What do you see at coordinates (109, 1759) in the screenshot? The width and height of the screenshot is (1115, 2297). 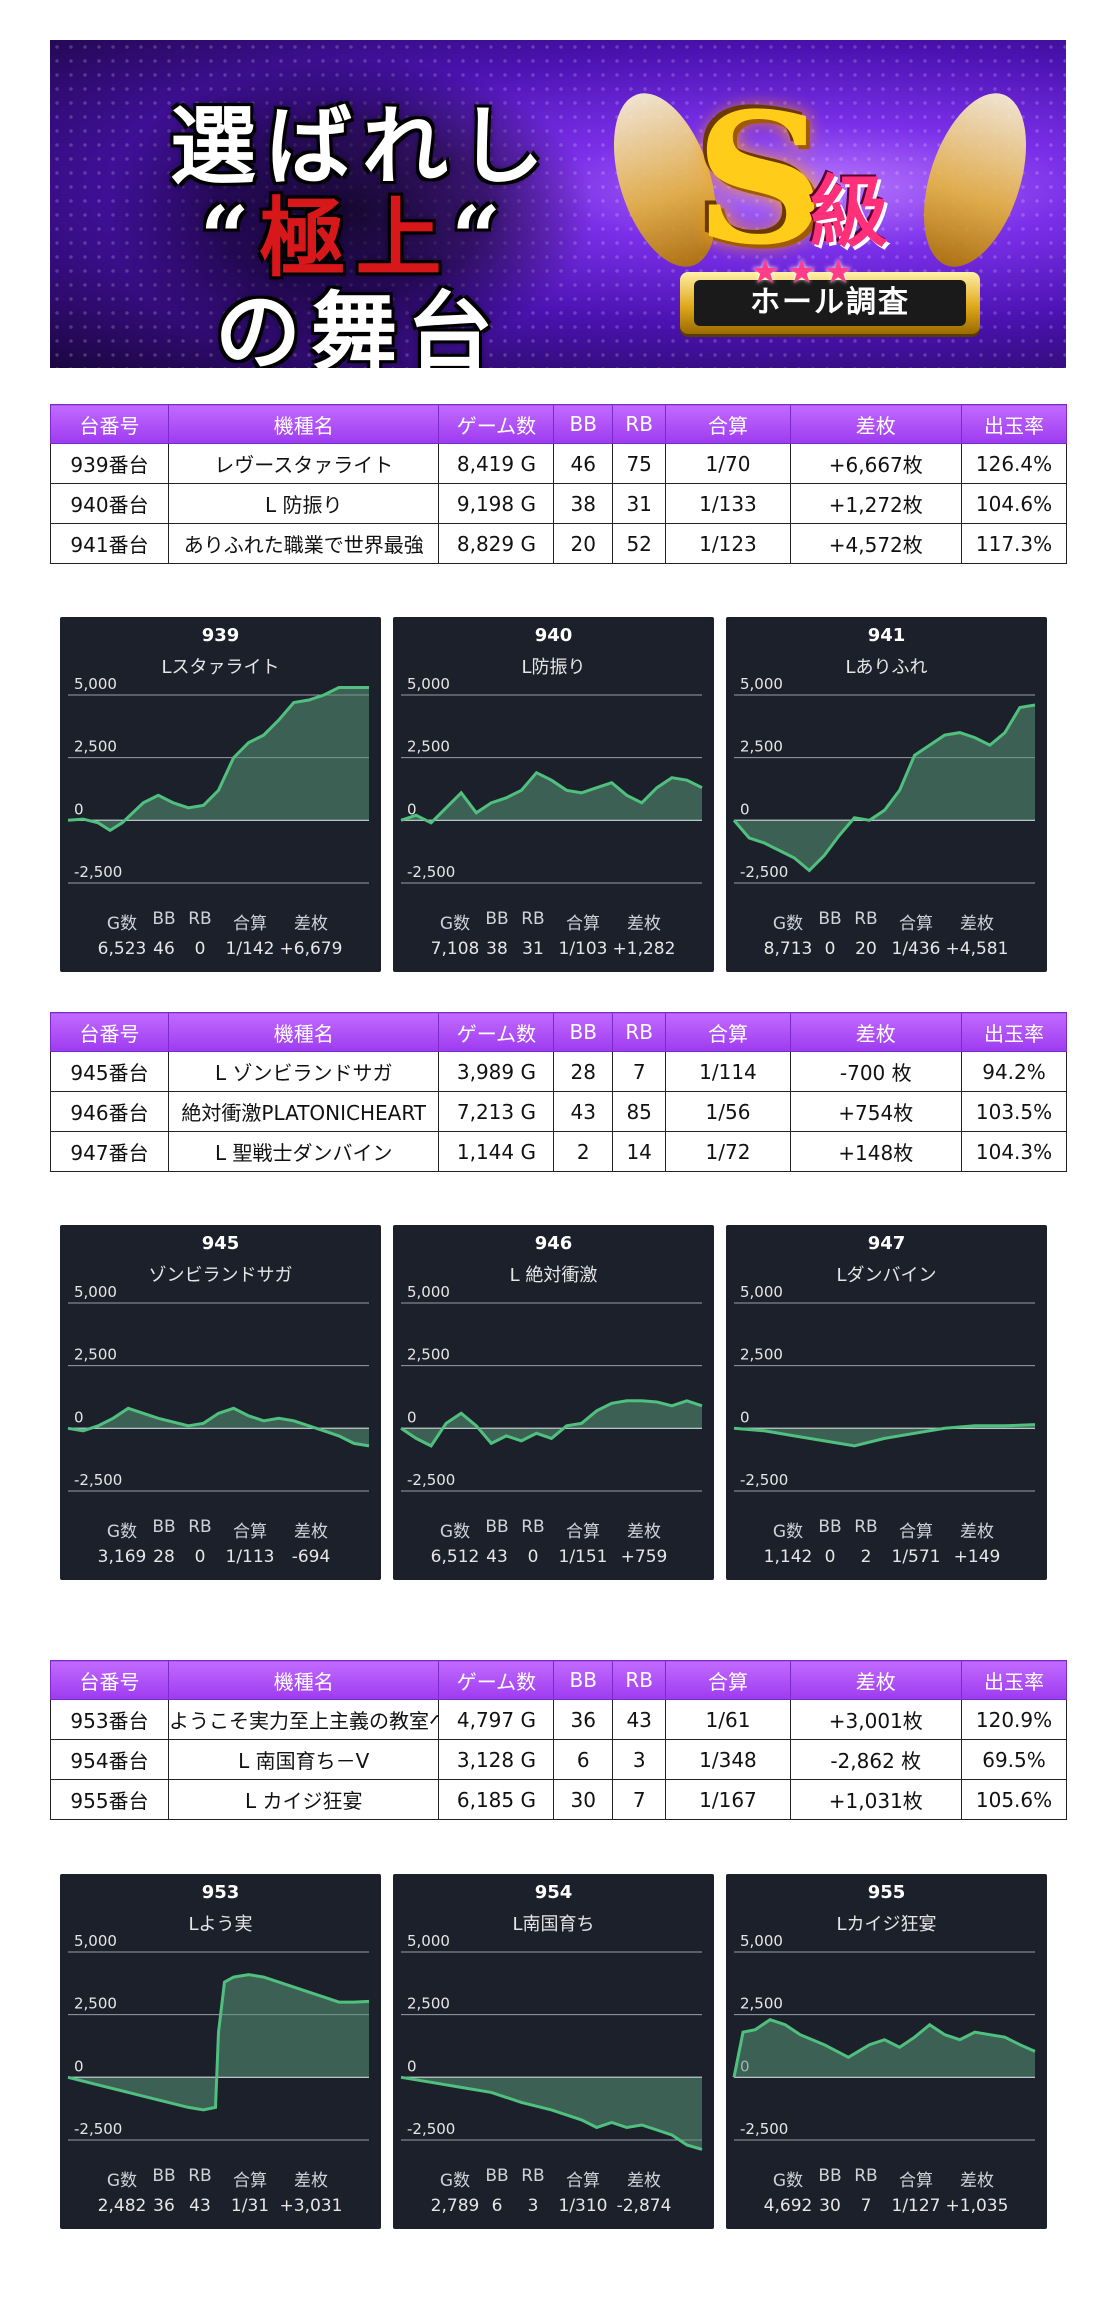 I see `cell-no: 954番台` at bounding box center [109, 1759].